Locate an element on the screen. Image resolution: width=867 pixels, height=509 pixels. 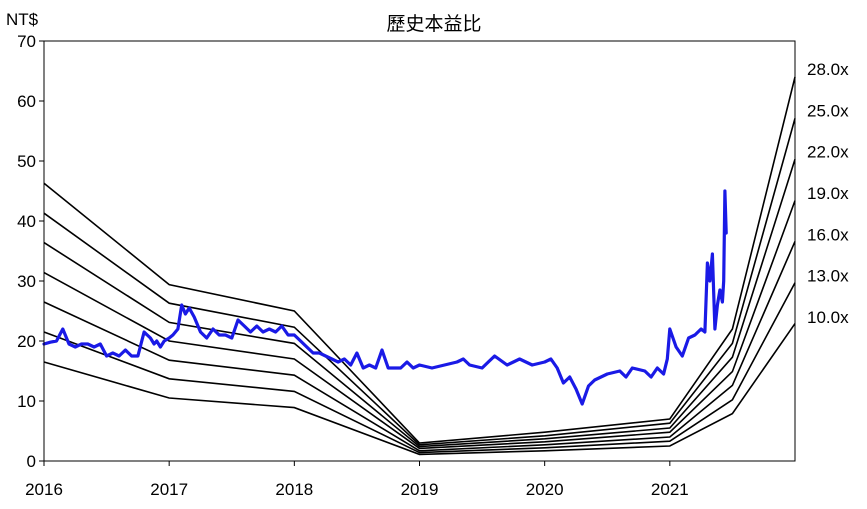
pe-band-label: 25.0x is located at coordinates (828, 110).